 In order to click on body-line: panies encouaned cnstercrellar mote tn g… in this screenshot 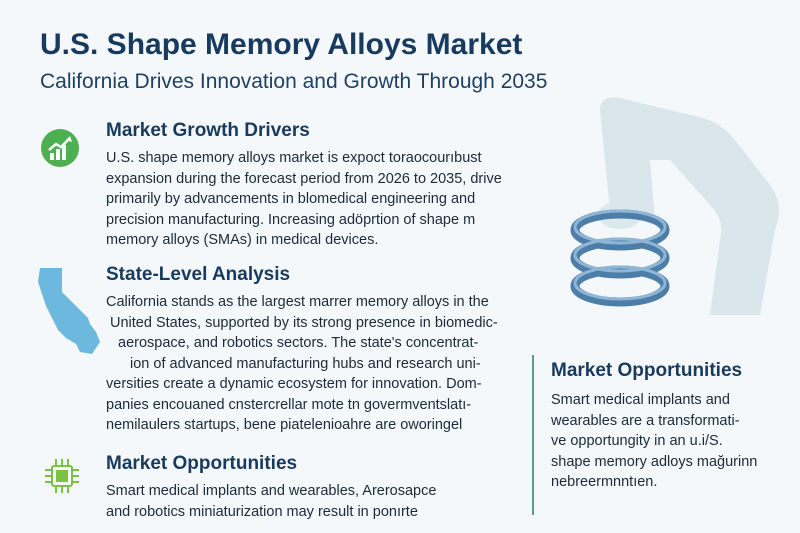, I will do `click(289, 404)`.